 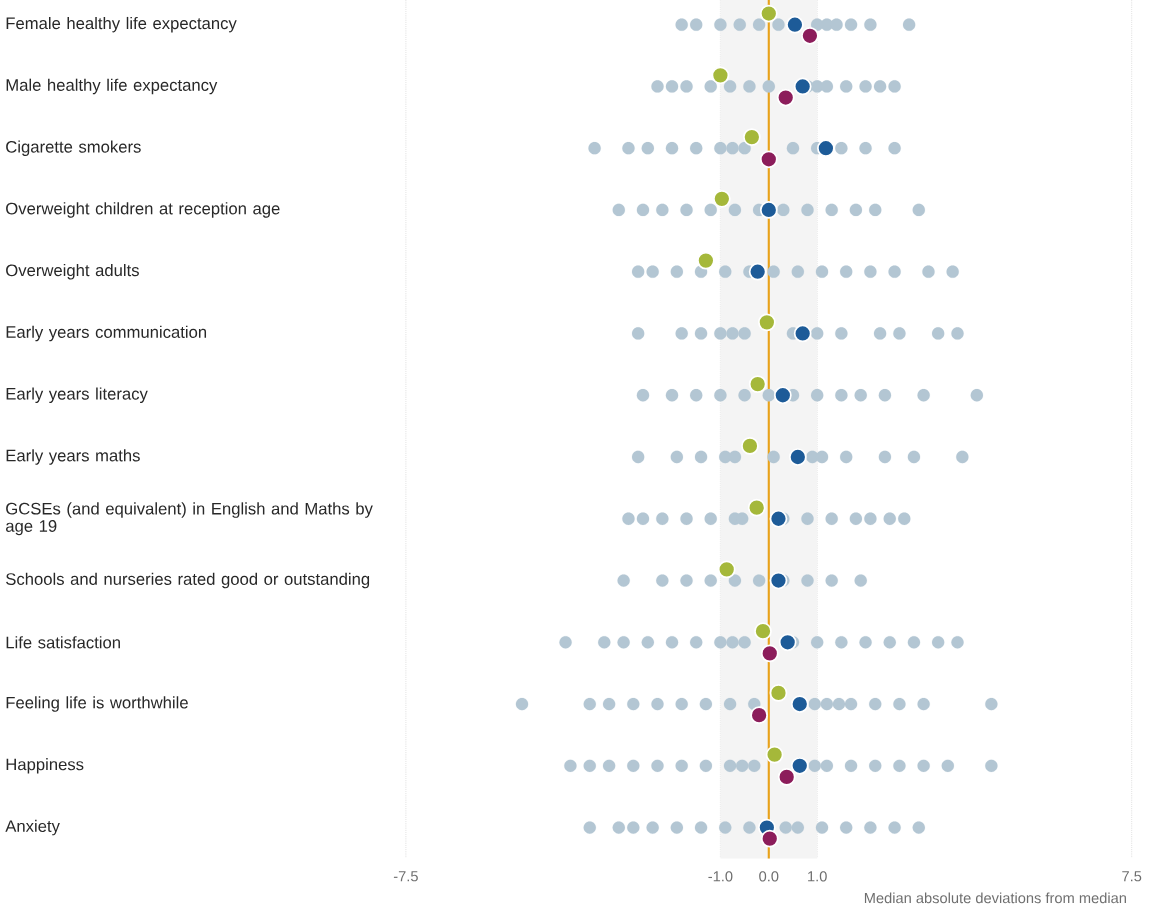 What do you see at coordinates (32, 827) in the screenshot?
I see `y-tick-label: Anxiety` at bounding box center [32, 827].